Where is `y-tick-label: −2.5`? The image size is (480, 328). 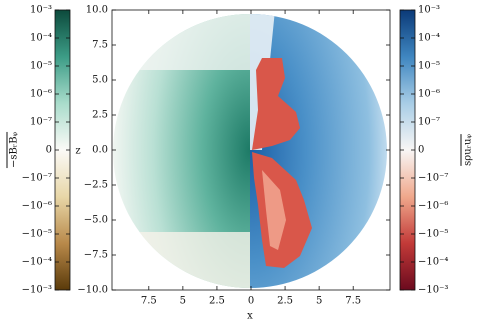
y-tick-label: −2.5 is located at coordinates (96, 185).